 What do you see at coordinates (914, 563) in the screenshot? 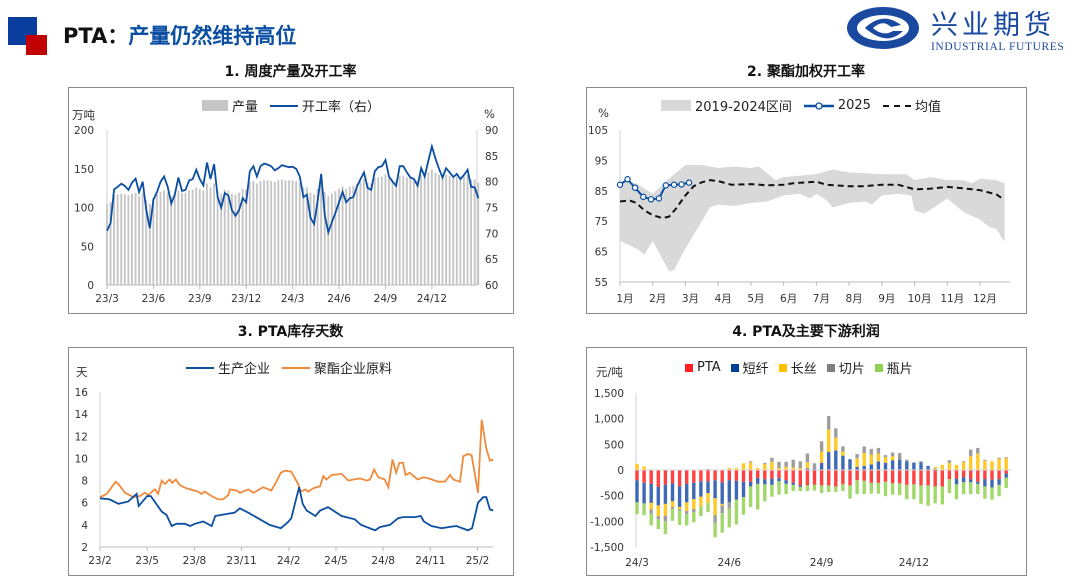
I see `x-tick-label: 24/12` at bounding box center [914, 563].